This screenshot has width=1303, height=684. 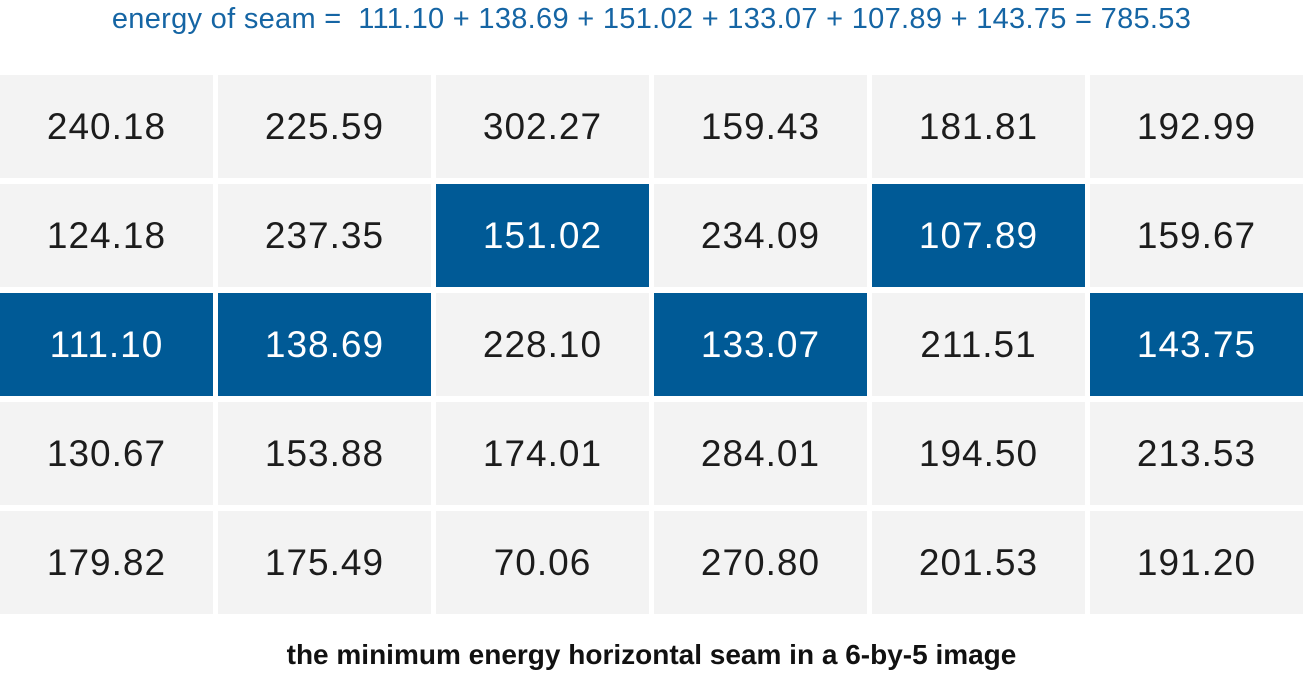 I want to click on grid-cell: 174.01, so click(x=542, y=453).